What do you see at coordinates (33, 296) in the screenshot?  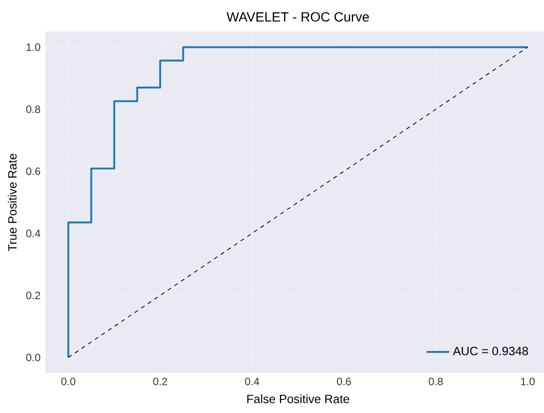 I see `y-tick-label: 0.2` at bounding box center [33, 296].